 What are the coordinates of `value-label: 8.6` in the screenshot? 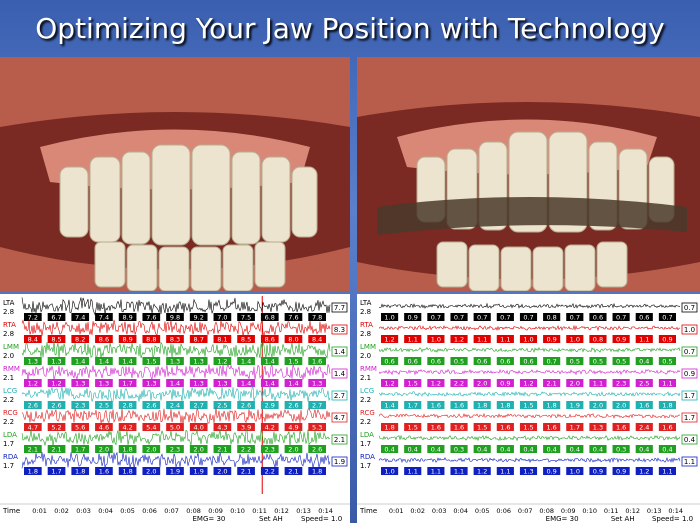 It's located at (270, 340).